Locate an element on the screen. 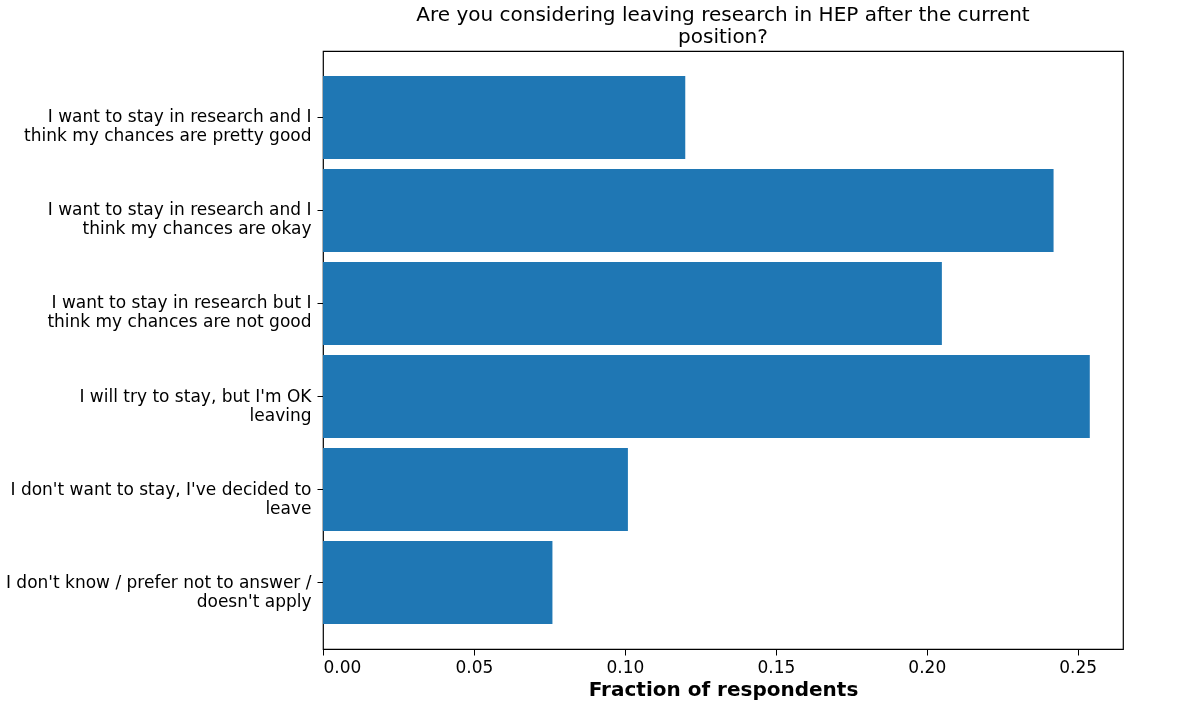  y-tick-label: I will try to stay, but I'm OK leaving is located at coordinates (196, 405).